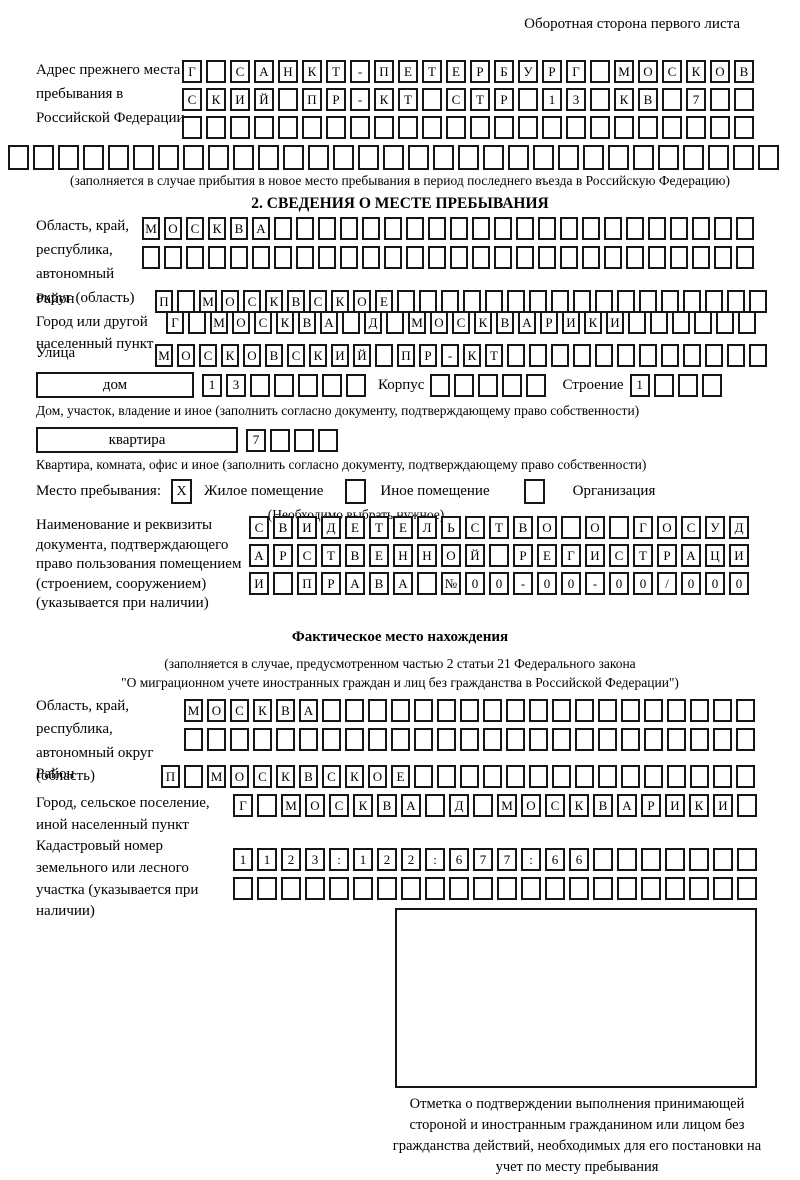  Describe the element at coordinates (373, 322) in the screenshot. I see `char-box: Д` at that location.